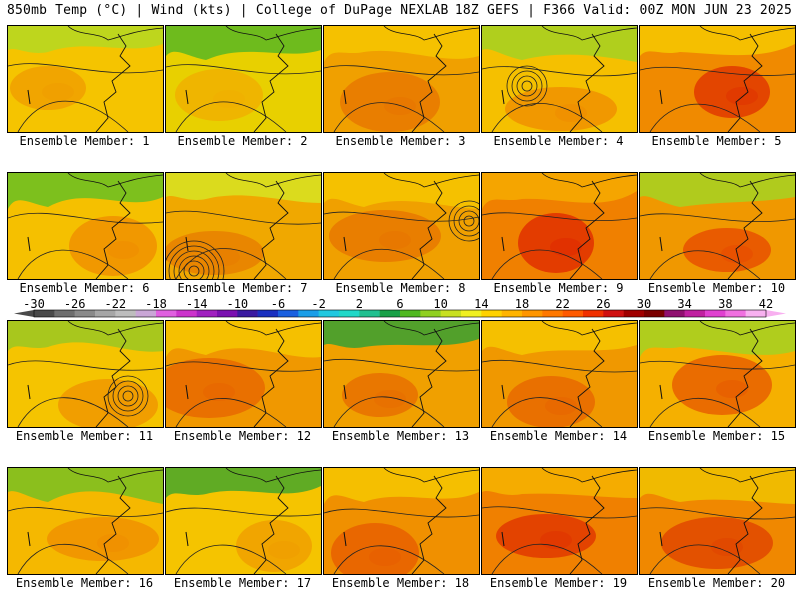  I want to click on ensemble-member-label: Ensemble Member: 12, so click(242, 436).